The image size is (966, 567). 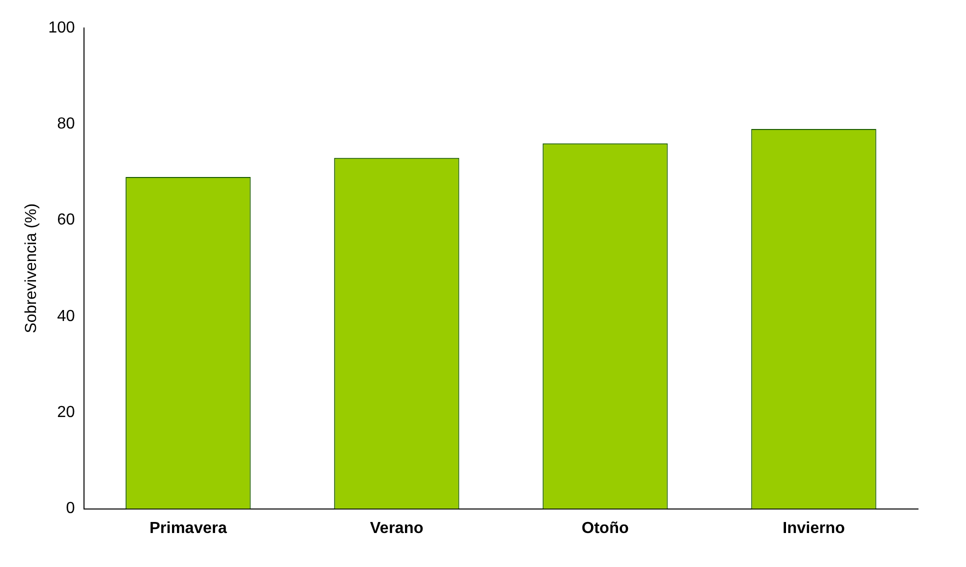 What do you see at coordinates (188, 528) in the screenshot?
I see `x-tick-label: Primavera` at bounding box center [188, 528].